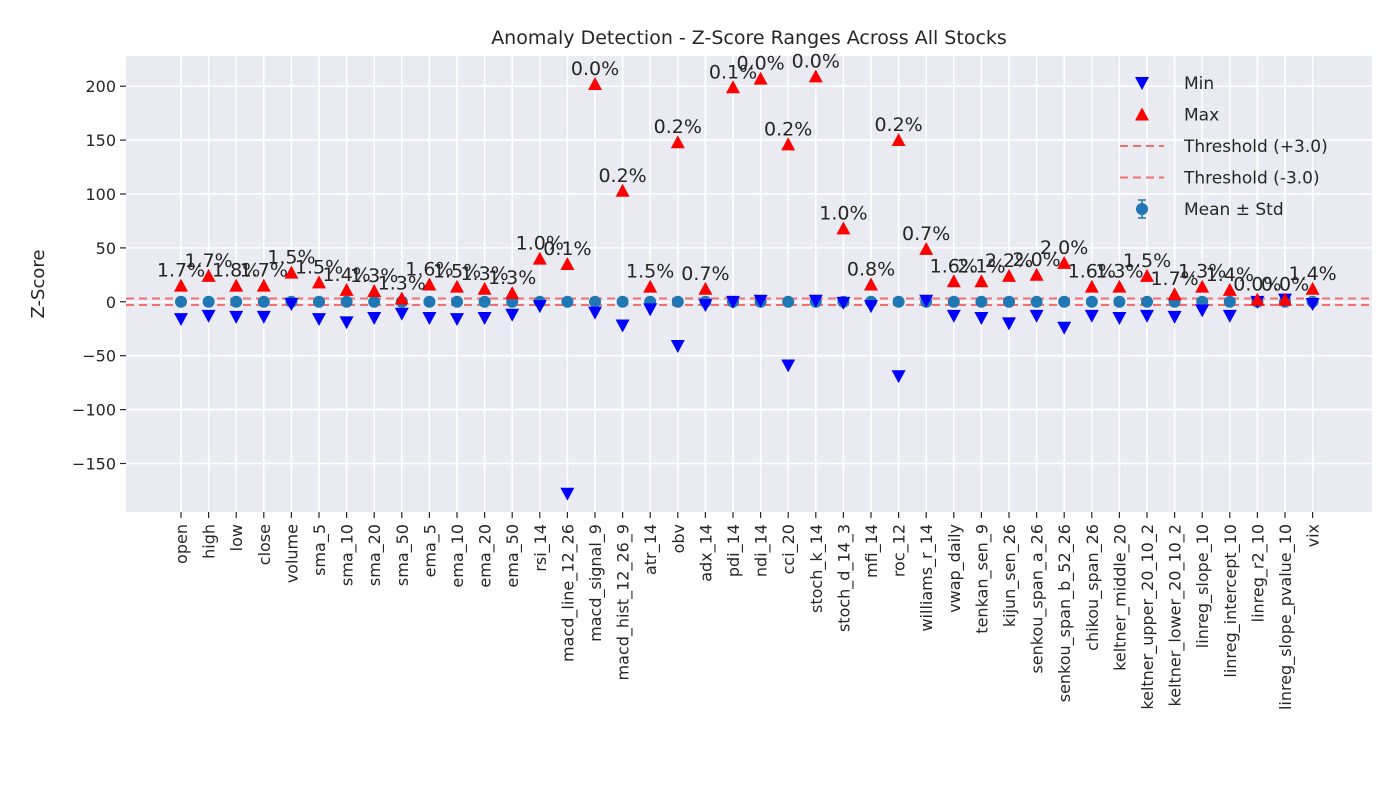 Image resolution: width=1400 pixels, height=800 pixels. Describe the element at coordinates (1148, 617) in the screenshot. I see `x-tick-label: keltner_upper_20_10_2` at that location.